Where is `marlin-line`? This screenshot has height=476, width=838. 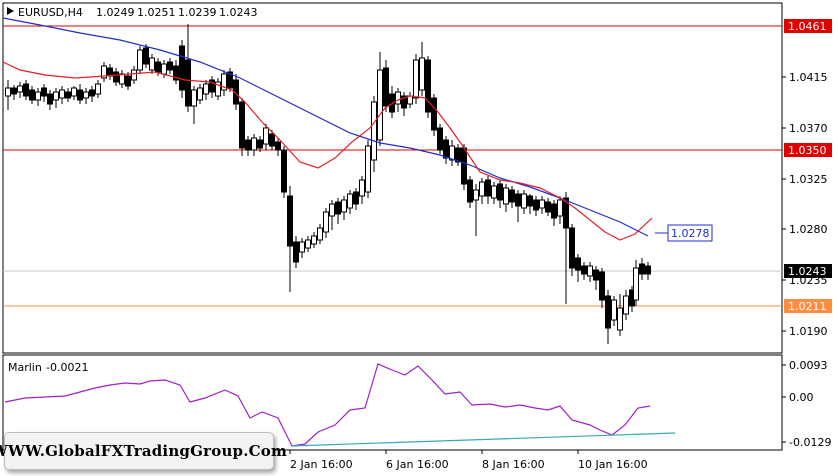 marlin-line is located at coordinates (327, 405).